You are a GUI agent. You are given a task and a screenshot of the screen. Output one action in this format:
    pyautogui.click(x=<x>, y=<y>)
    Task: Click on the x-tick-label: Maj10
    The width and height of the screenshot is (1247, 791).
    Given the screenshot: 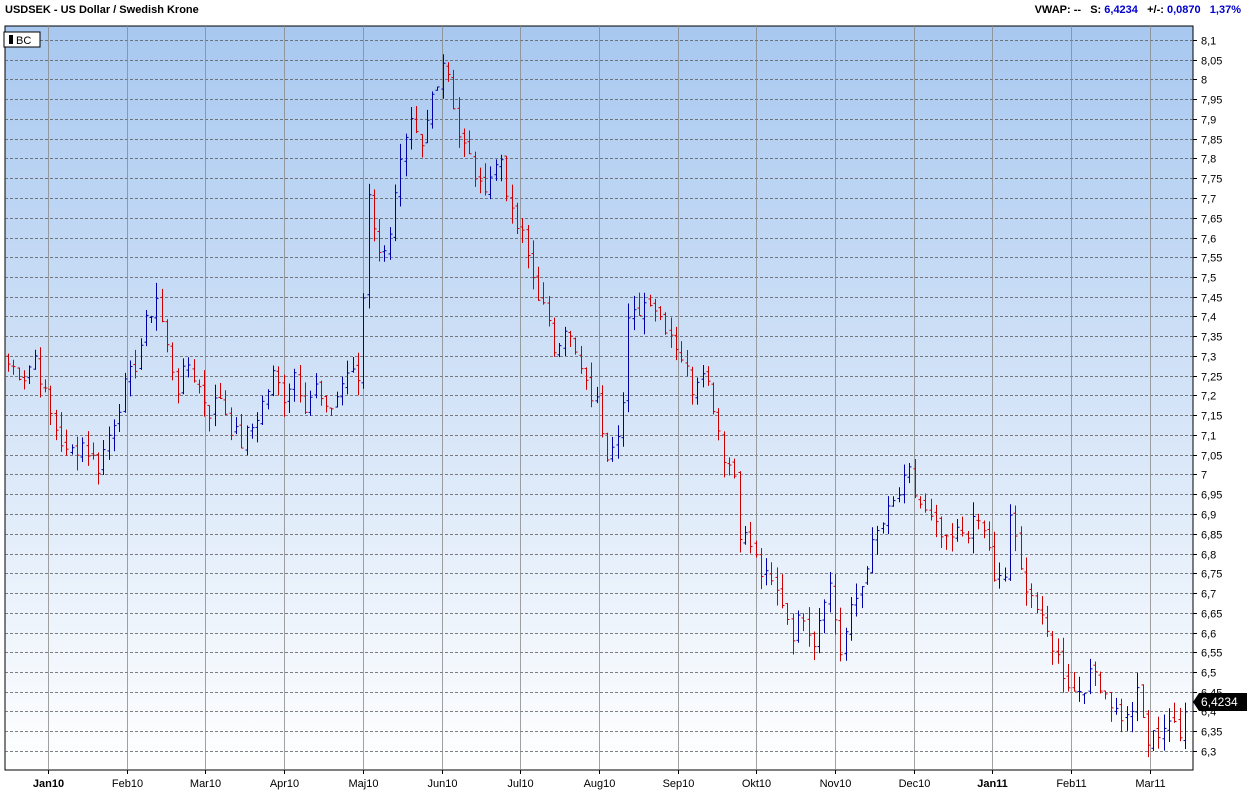 What is the action you would take?
    pyautogui.click(x=364, y=784)
    